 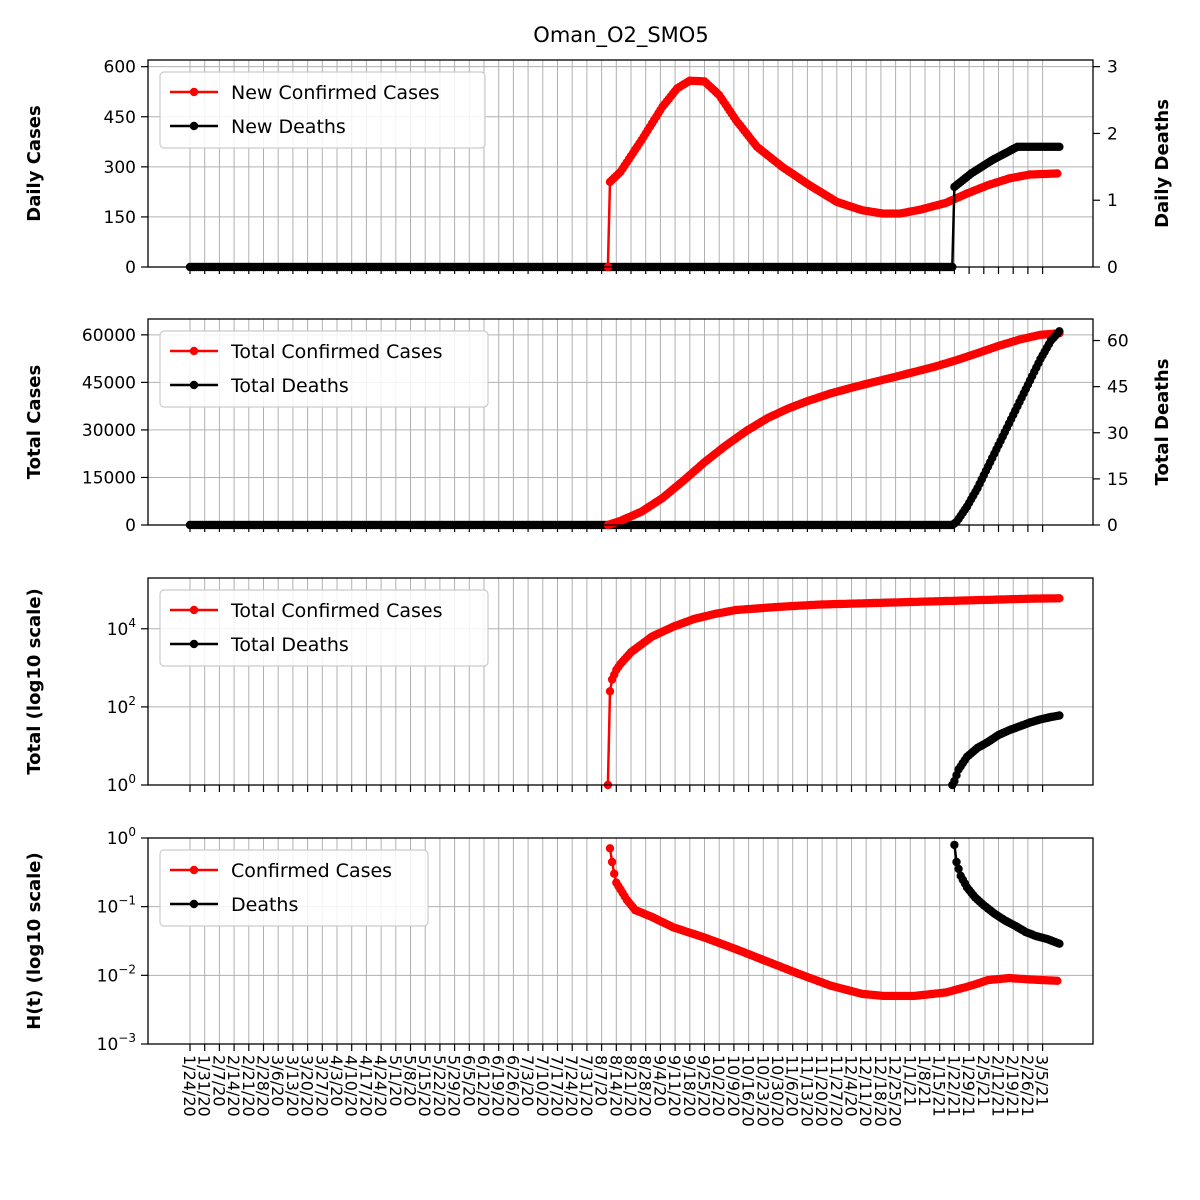 What do you see at coordinates (410, 1081) in the screenshot?
I see `x-tick-label: 5/8/20` at bounding box center [410, 1081].